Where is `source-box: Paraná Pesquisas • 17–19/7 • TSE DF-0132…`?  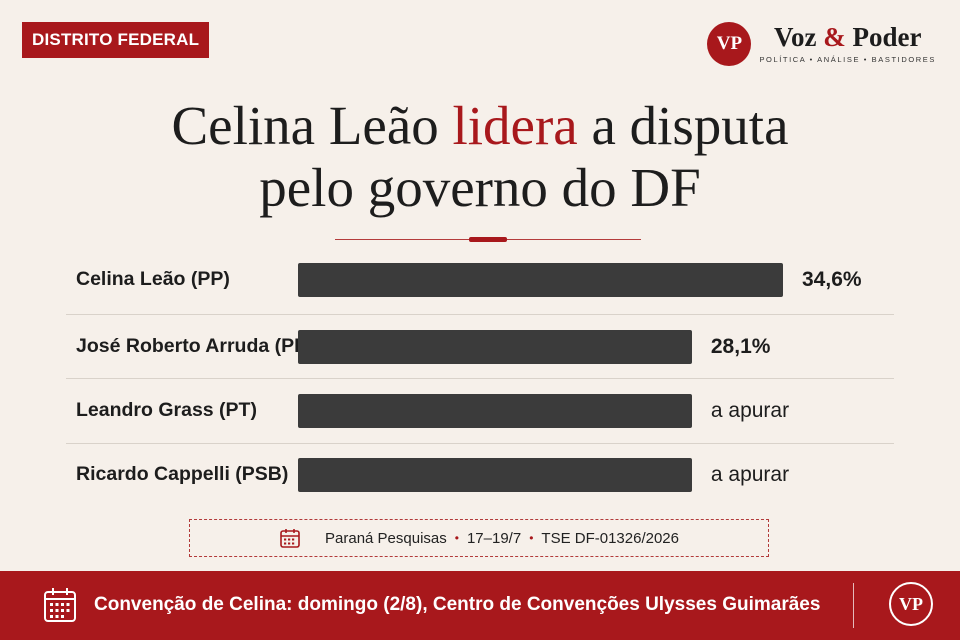
source-box: Paraná Pesquisas • 17–19/7 • TSE DF-0132… is located at coordinates (479, 538).